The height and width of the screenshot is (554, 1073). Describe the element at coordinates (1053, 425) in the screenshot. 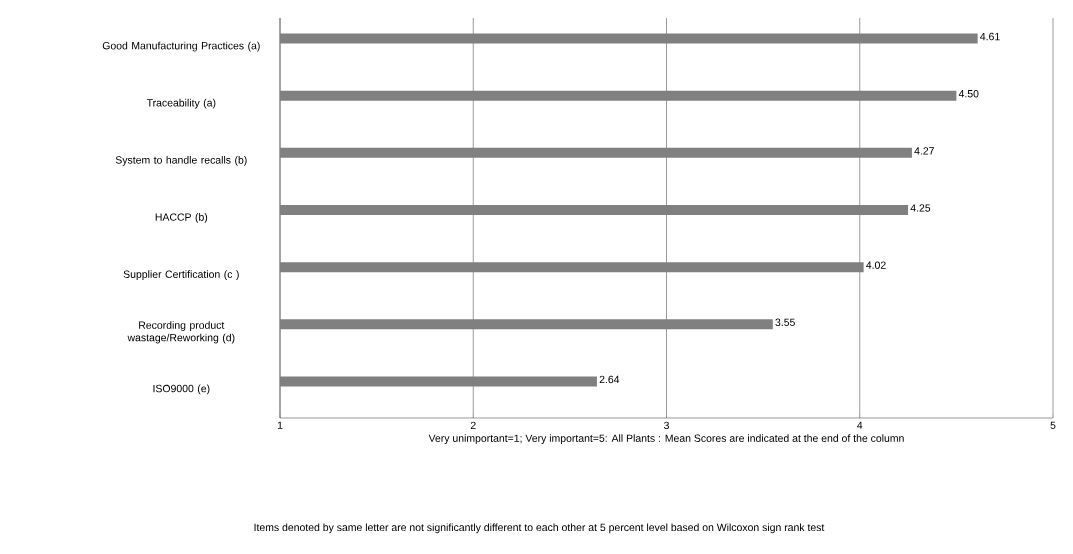

I see `x-tick-label: 5` at that location.